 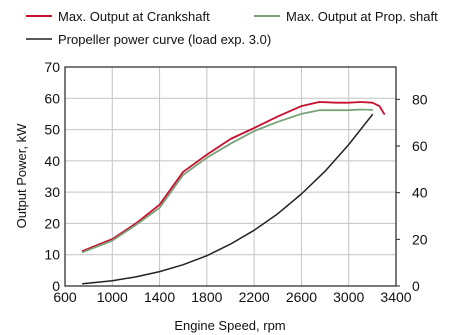 I want to click on x-axis-title: Engine Speed, rpm, so click(x=229, y=325).